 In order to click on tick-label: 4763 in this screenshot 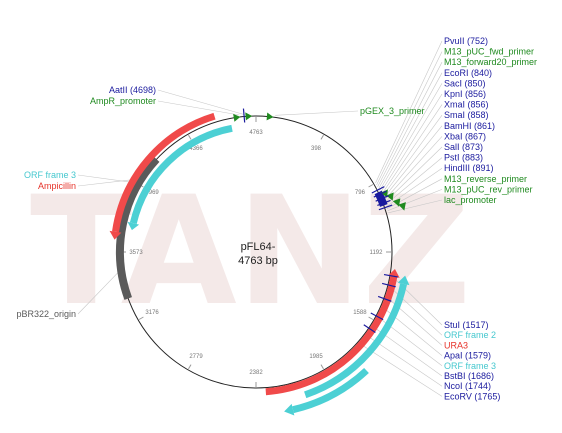, I will do `click(256, 133)`.